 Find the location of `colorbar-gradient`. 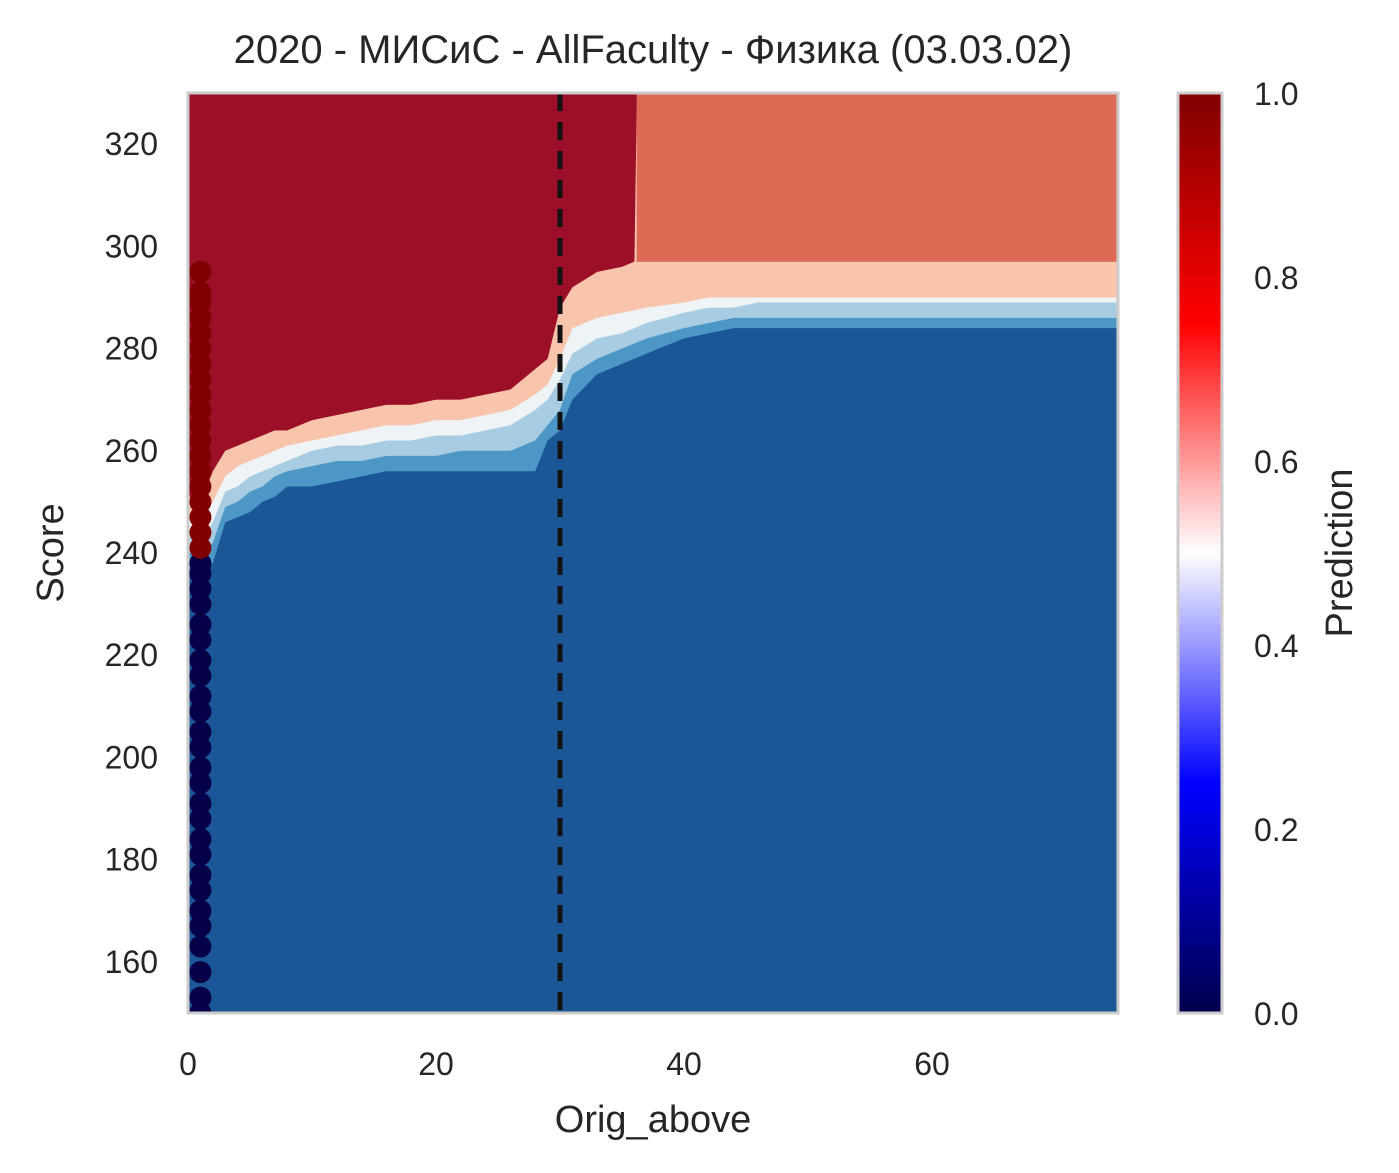

colorbar-gradient is located at coordinates (1200, 553).